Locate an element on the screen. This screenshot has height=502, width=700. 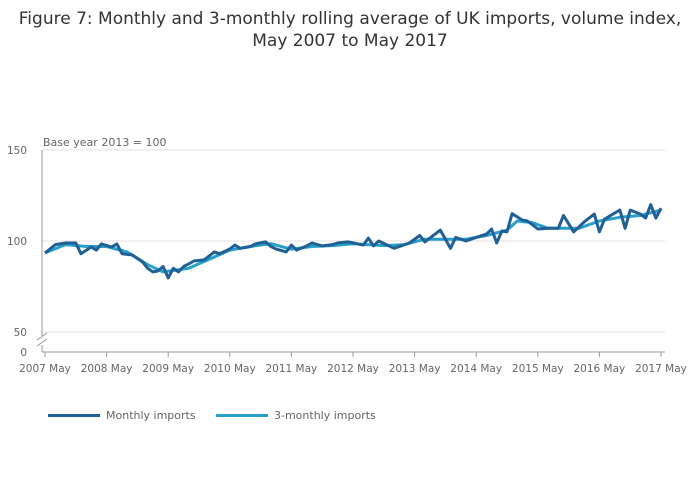
x-tick-label: 2013 May is located at coordinates (415, 369).